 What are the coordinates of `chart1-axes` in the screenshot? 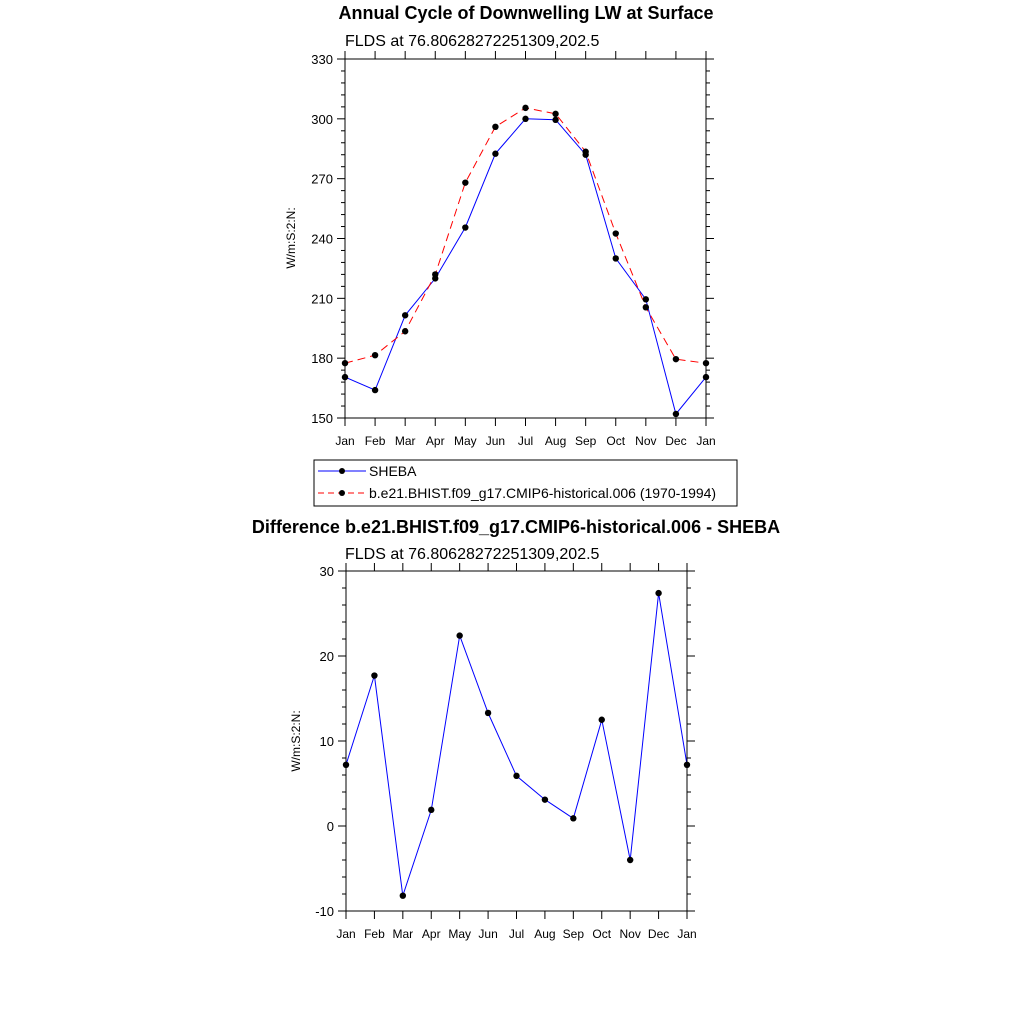 It's located at (525, 238).